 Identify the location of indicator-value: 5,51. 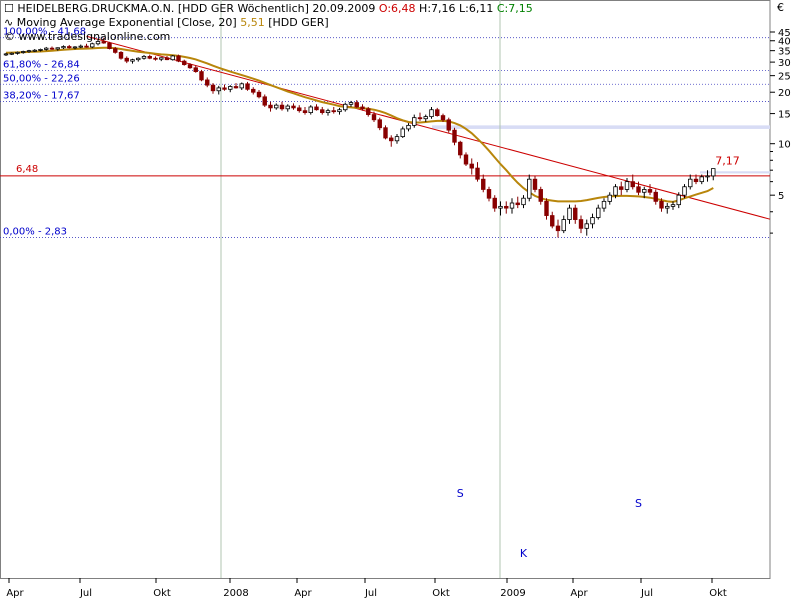
(252, 22).